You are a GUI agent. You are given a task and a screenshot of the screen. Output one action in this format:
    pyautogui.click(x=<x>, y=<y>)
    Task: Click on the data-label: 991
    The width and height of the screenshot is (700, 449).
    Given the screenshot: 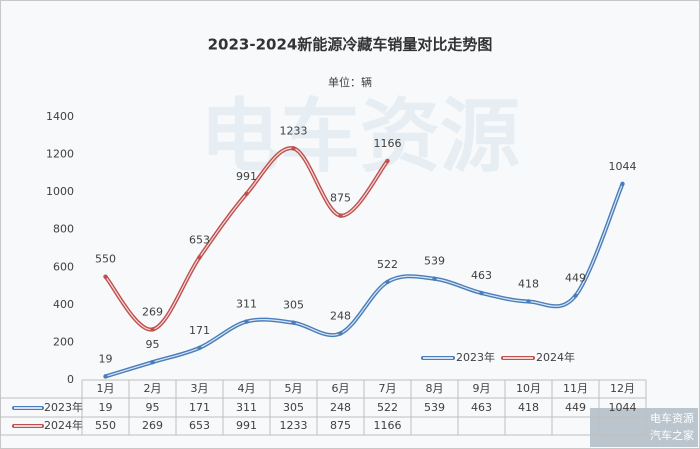 What is the action you would take?
    pyautogui.click(x=246, y=176)
    